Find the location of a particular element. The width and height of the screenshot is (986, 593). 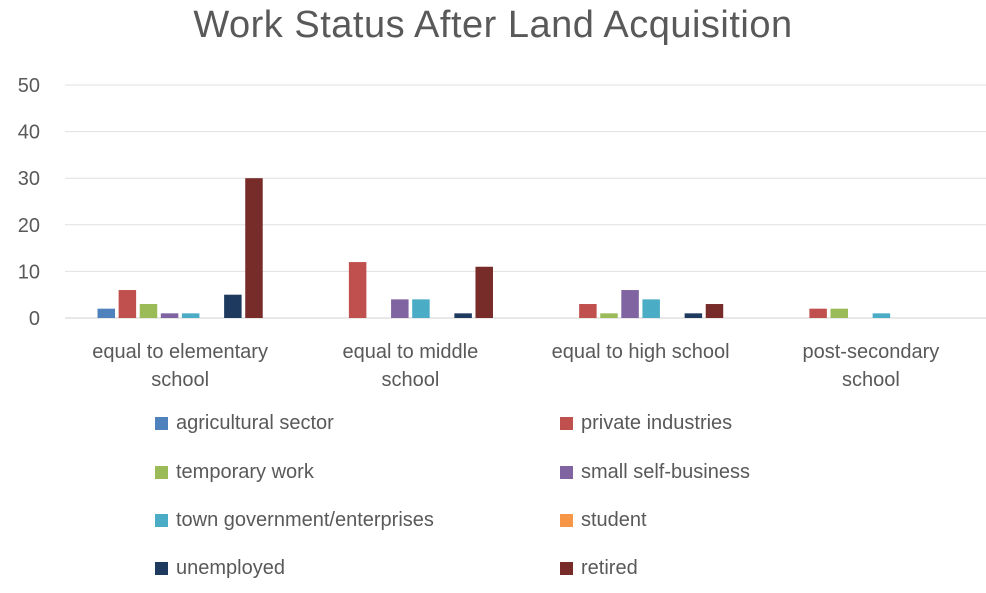

y-tick-label: 20 is located at coordinates (29, 226).